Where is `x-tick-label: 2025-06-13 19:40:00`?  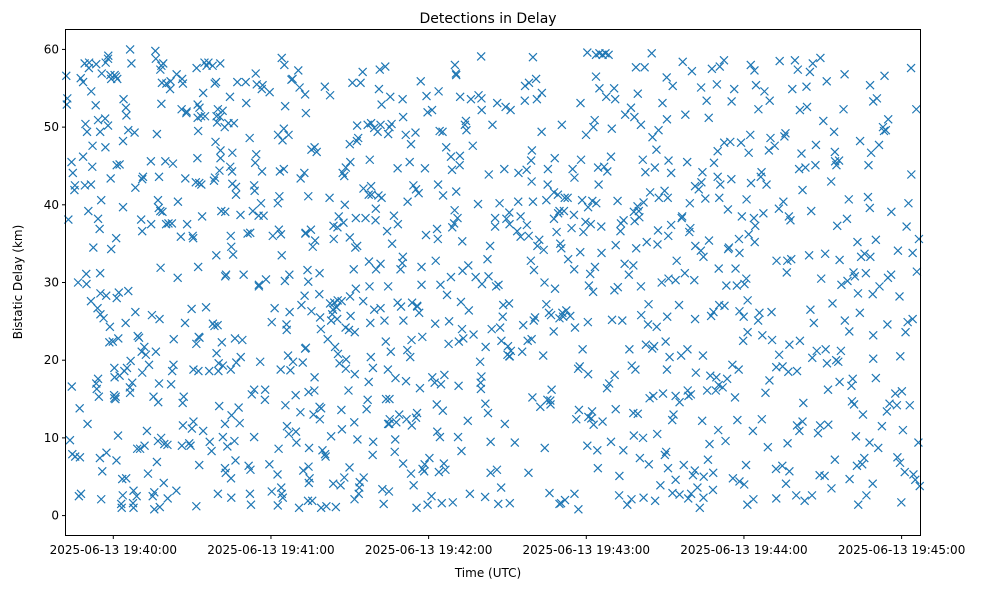 x-tick-label: 2025-06-13 19:40:00 is located at coordinates (113, 550).